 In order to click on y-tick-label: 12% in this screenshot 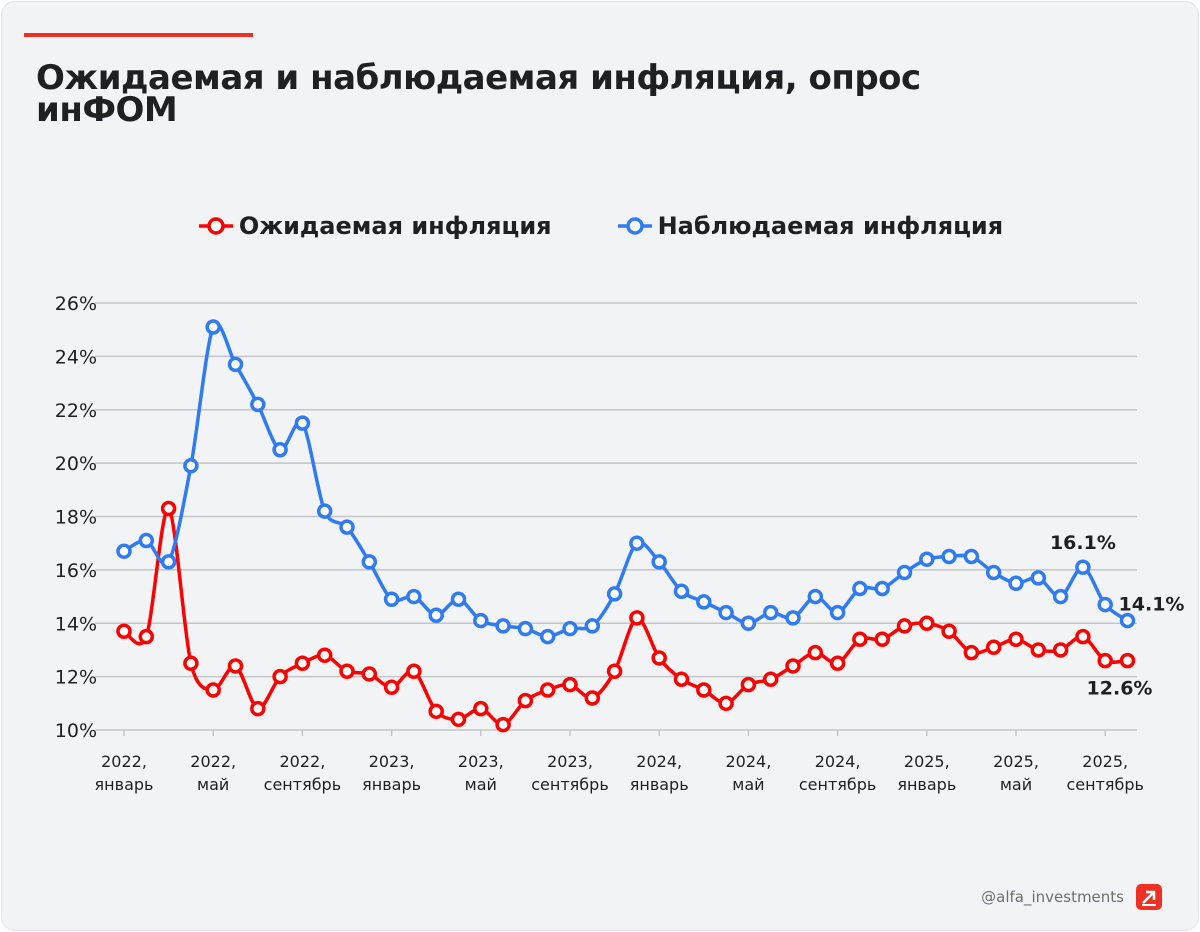, I will do `click(76, 678)`.